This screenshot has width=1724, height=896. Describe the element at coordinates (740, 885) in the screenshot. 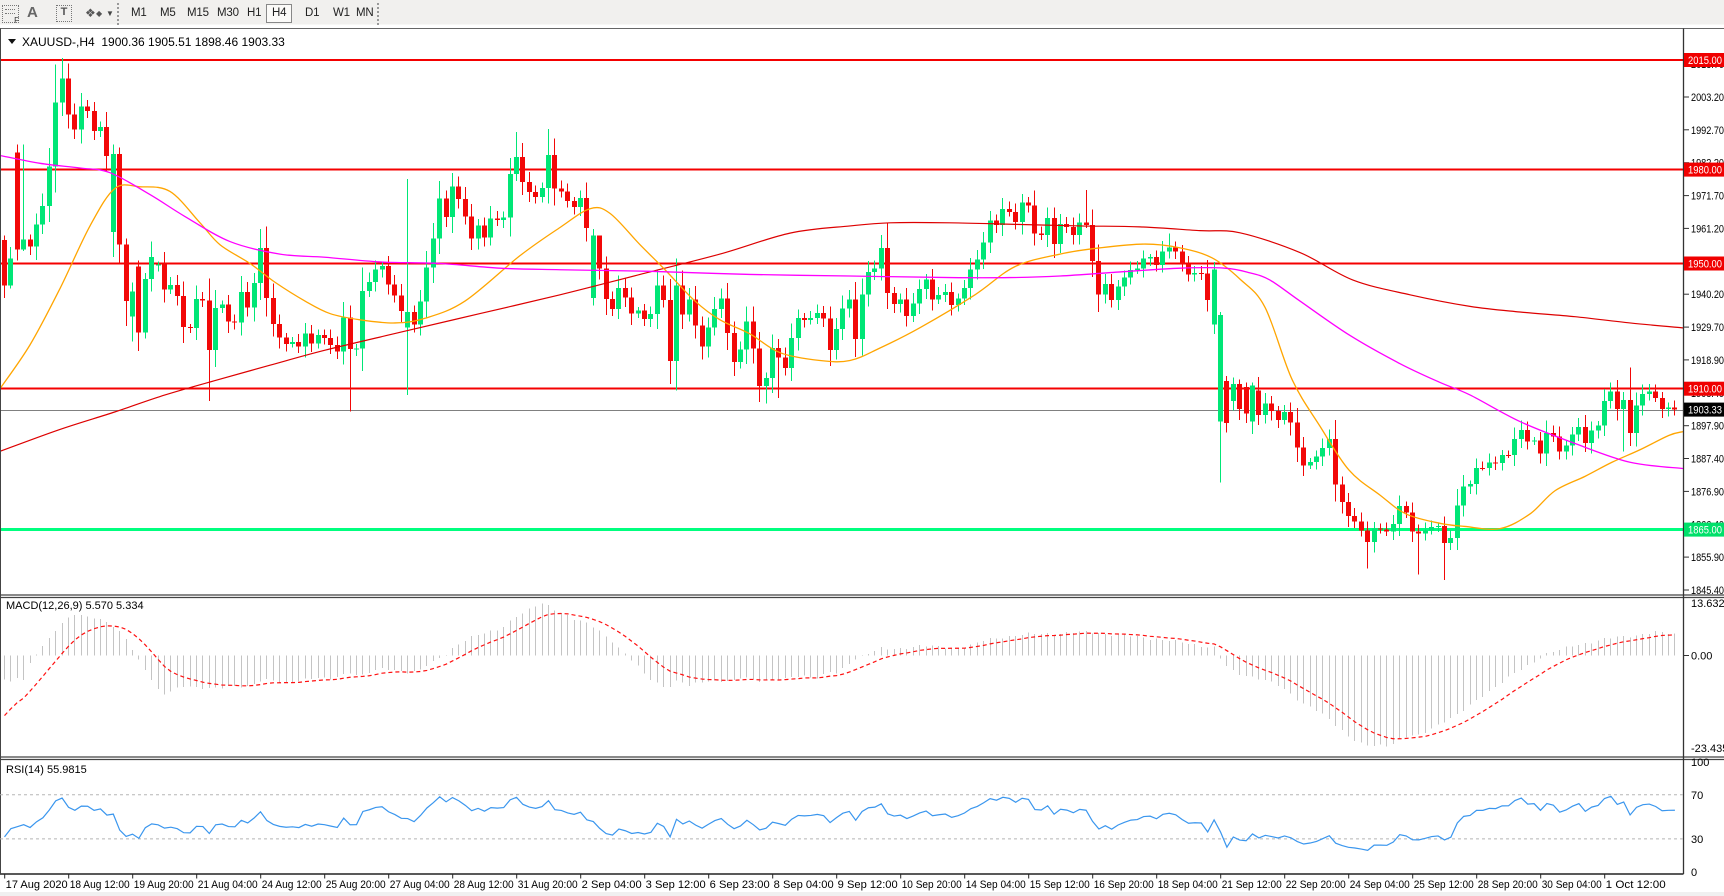

I see `svg-text: 6 Sep 23:00` at that location.